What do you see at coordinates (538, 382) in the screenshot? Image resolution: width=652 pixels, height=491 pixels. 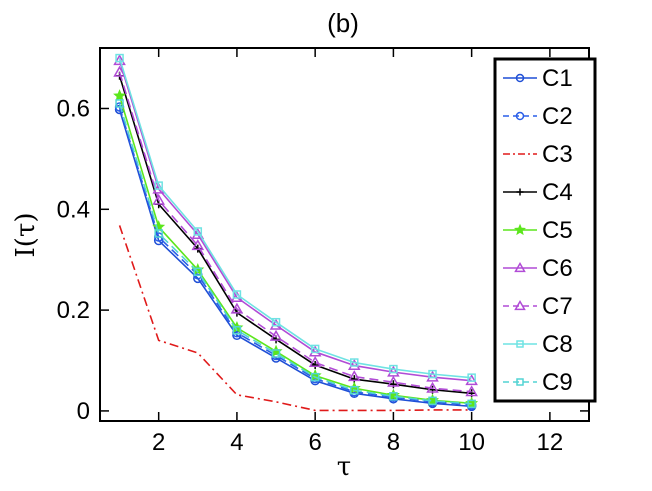 I see `legend-item-c9: C9` at bounding box center [538, 382].